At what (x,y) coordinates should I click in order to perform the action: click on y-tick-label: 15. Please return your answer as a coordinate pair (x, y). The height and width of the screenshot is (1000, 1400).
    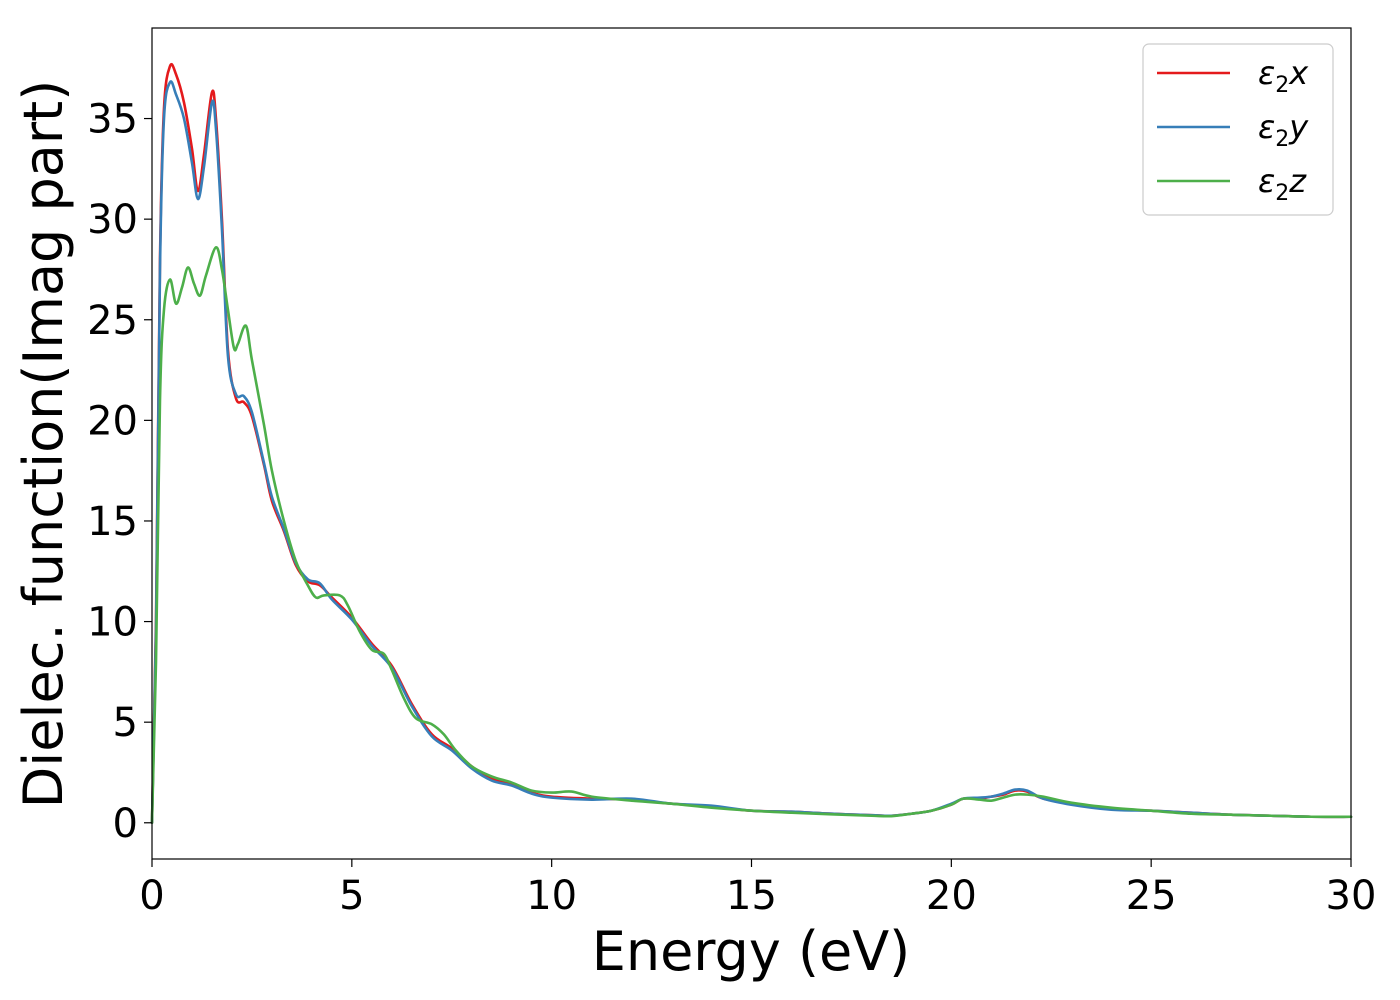
    Looking at the image, I should click on (112, 522).